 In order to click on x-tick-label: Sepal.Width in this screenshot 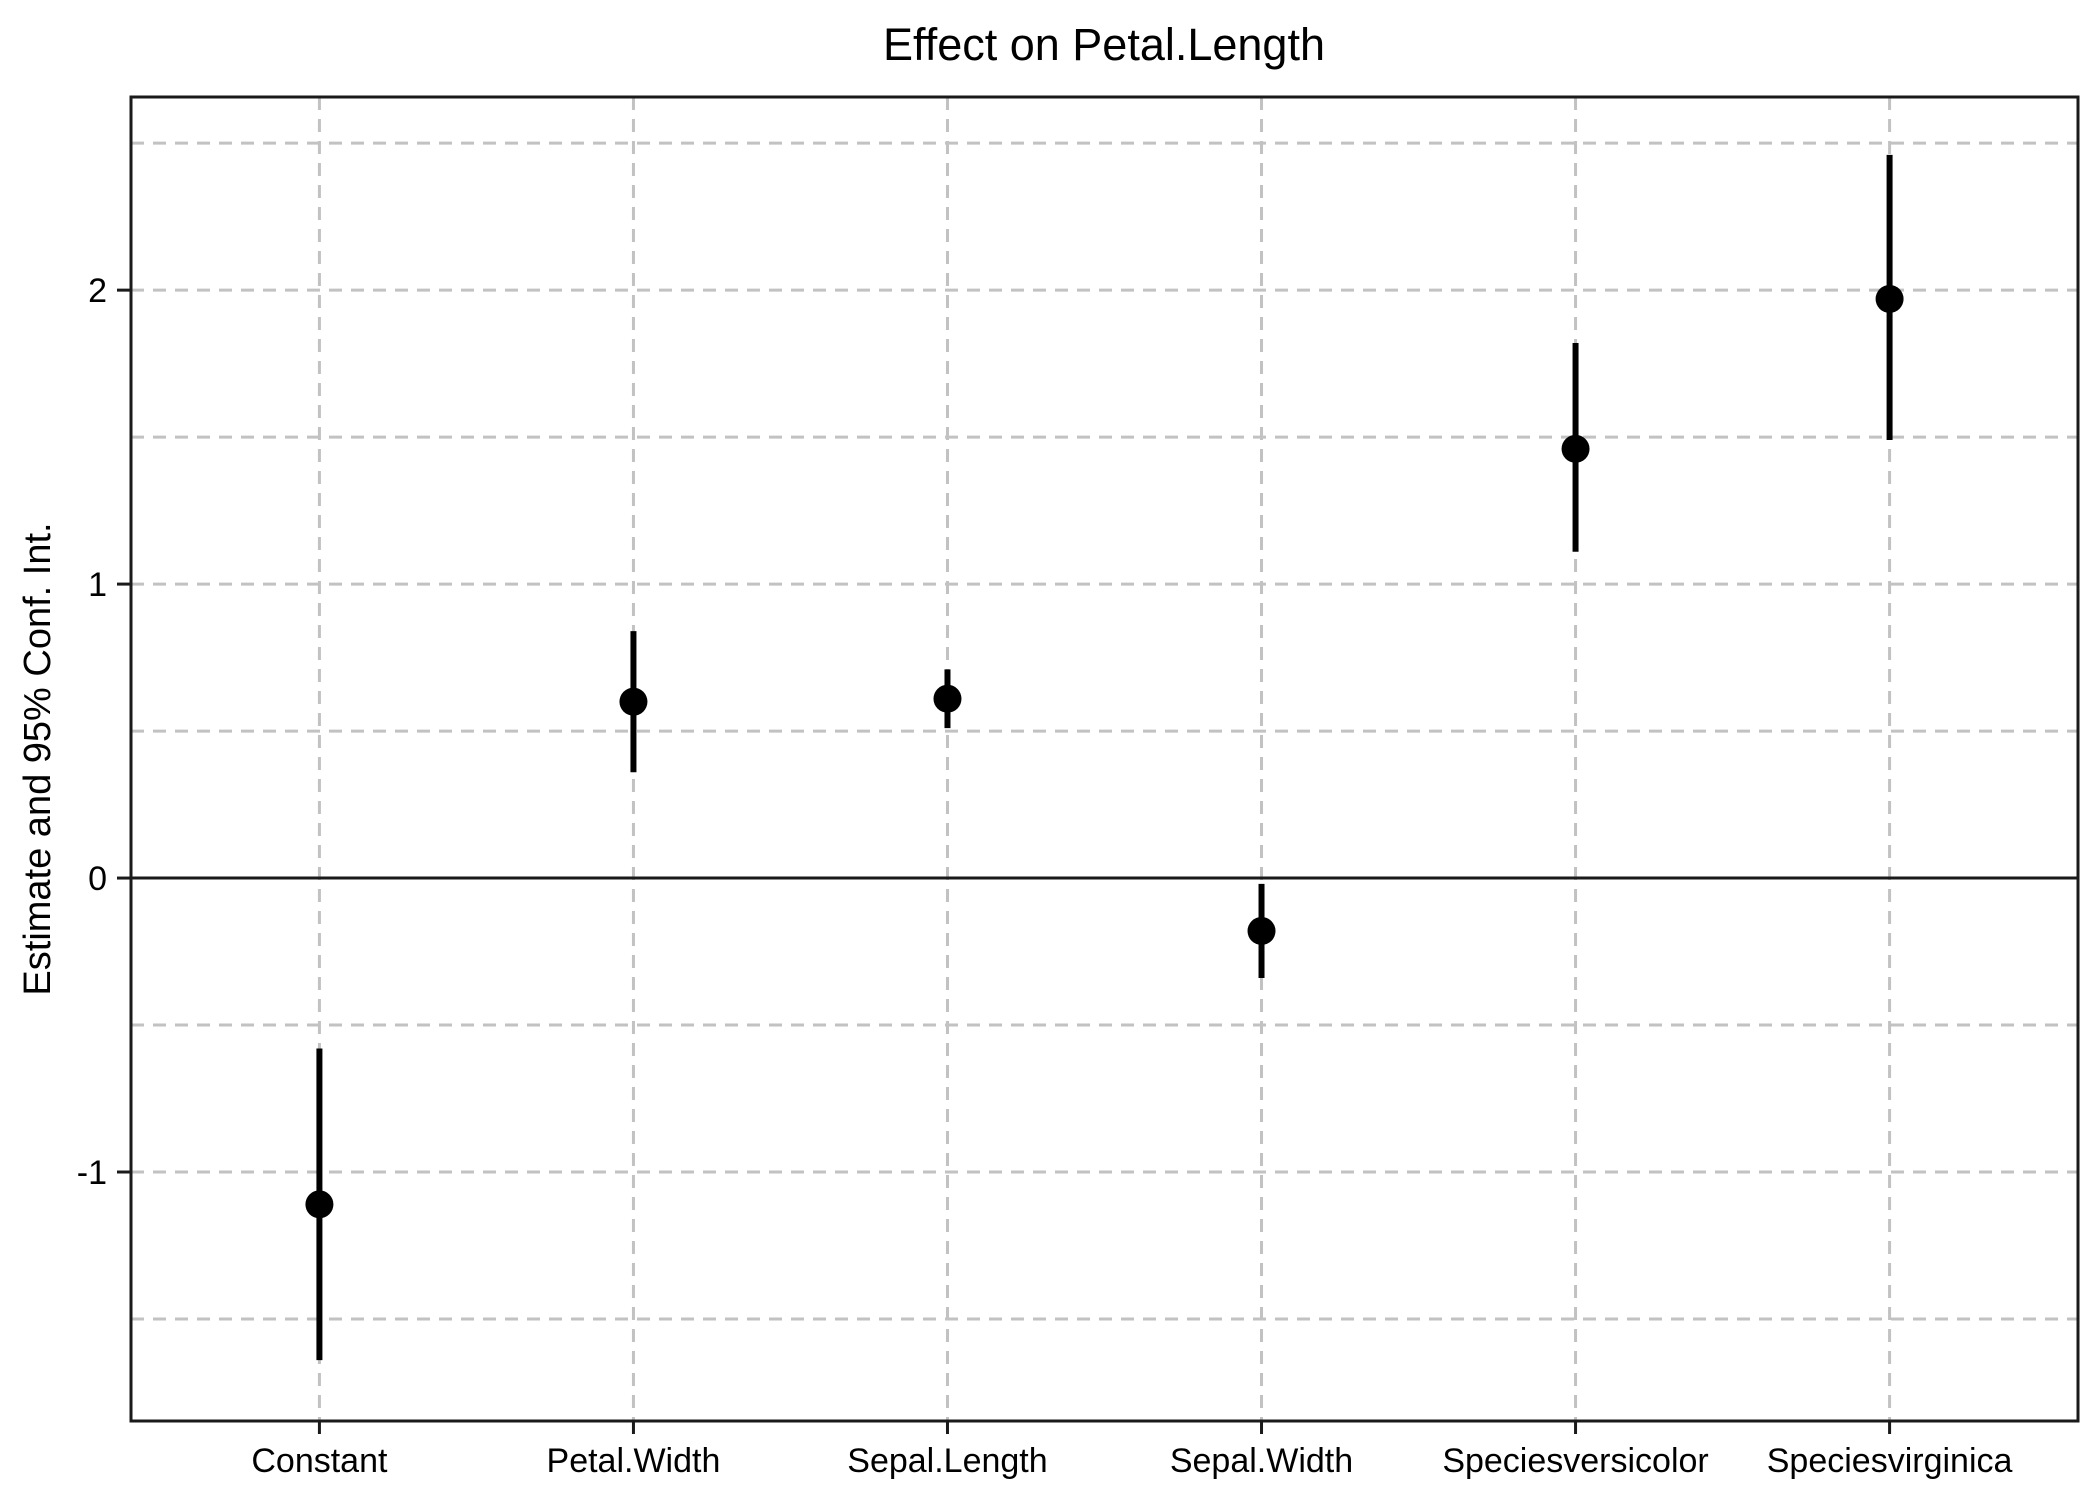, I will do `click(1261, 1461)`.